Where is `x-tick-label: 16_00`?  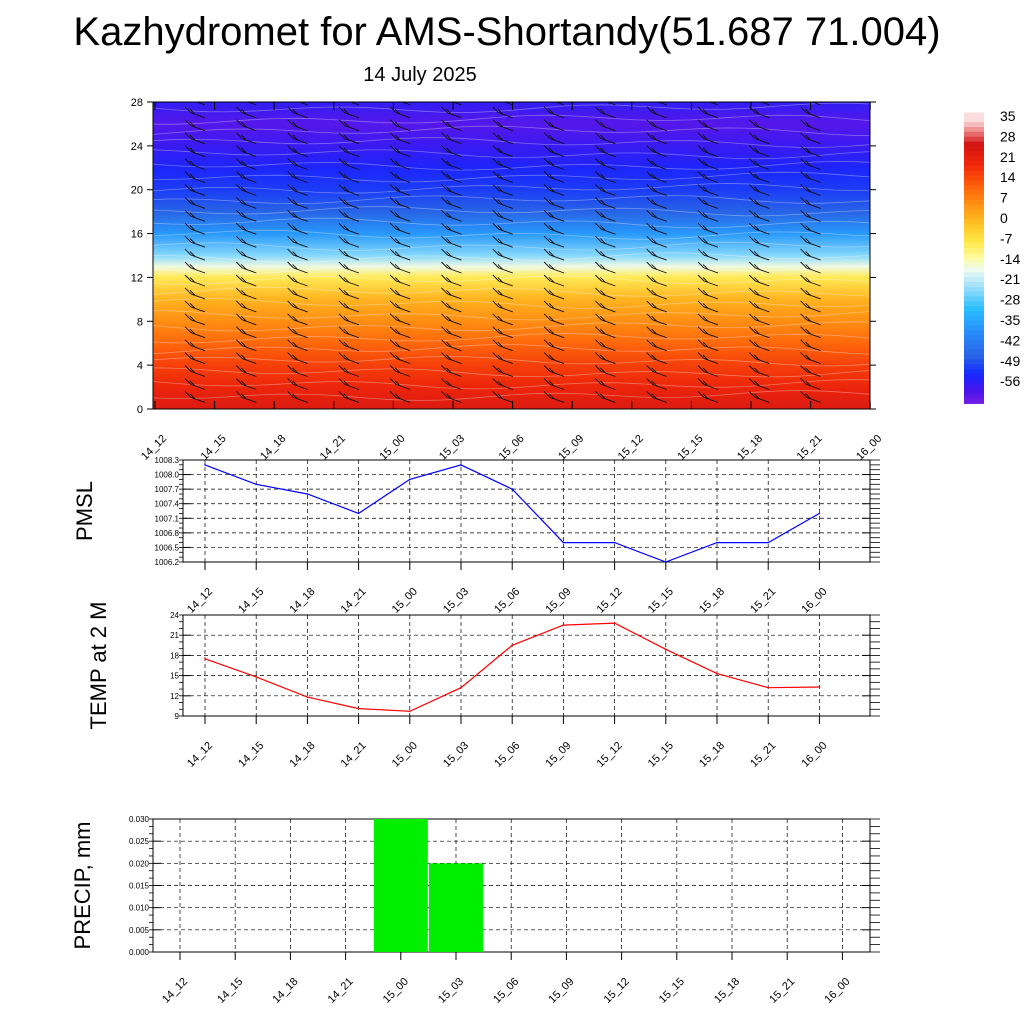
x-tick-label: 16_00 is located at coordinates (869, 448).